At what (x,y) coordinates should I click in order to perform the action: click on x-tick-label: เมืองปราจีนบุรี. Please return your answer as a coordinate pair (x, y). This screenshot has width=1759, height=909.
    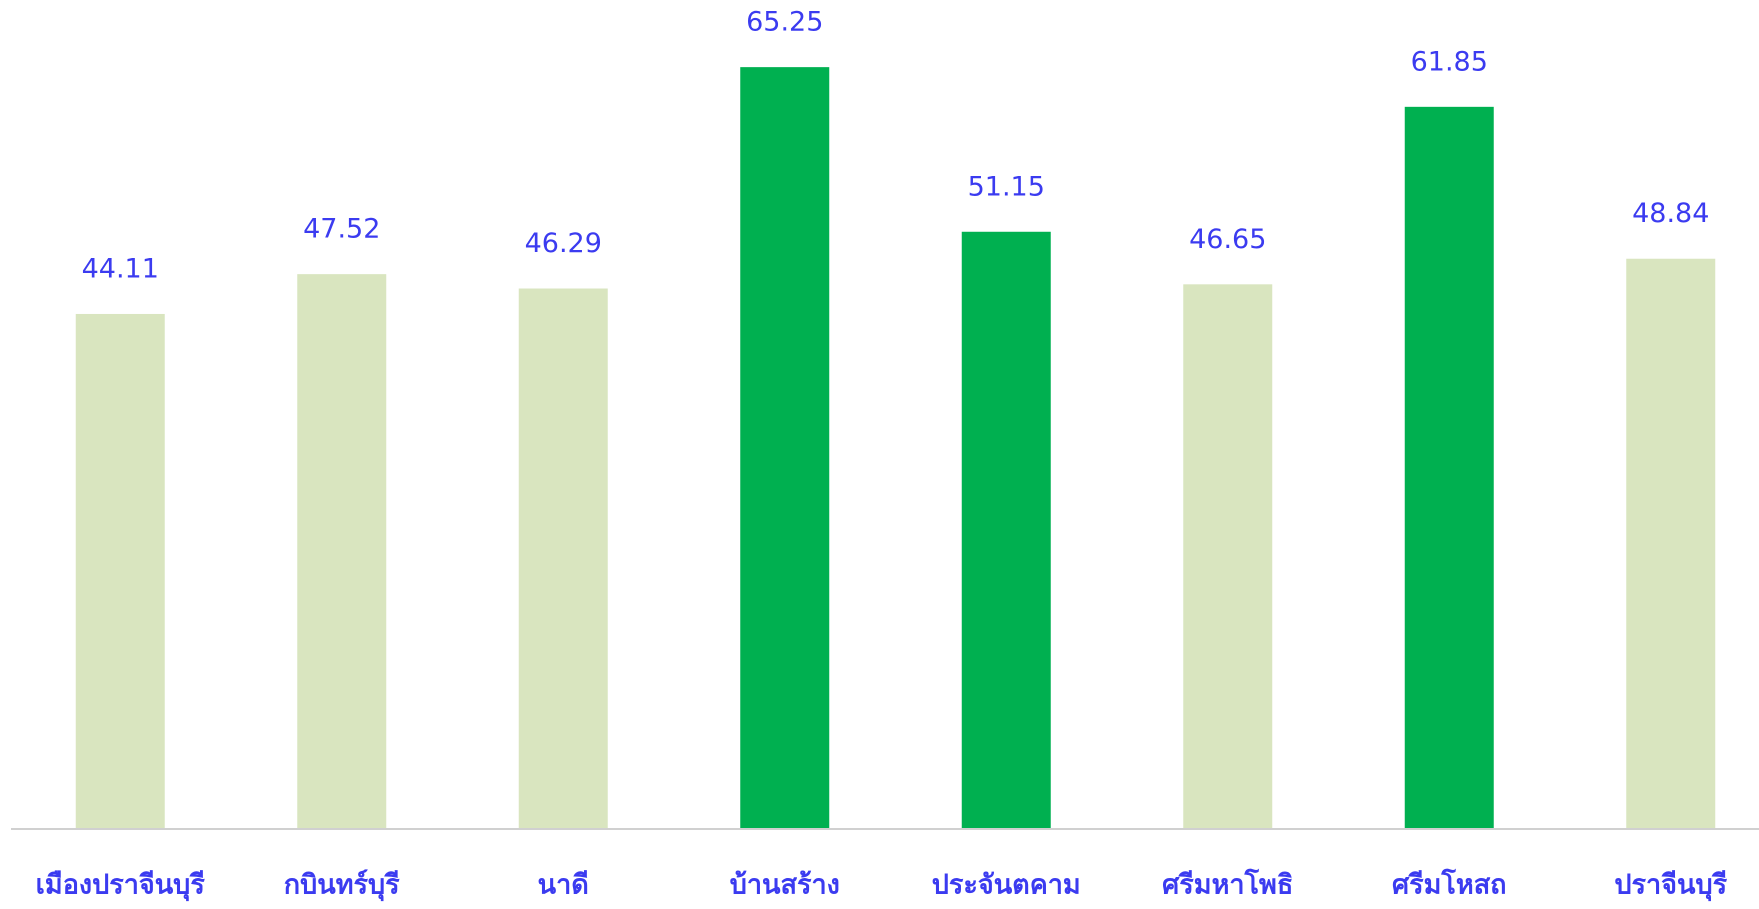
    Looking at the image, I should click on (121, 886).